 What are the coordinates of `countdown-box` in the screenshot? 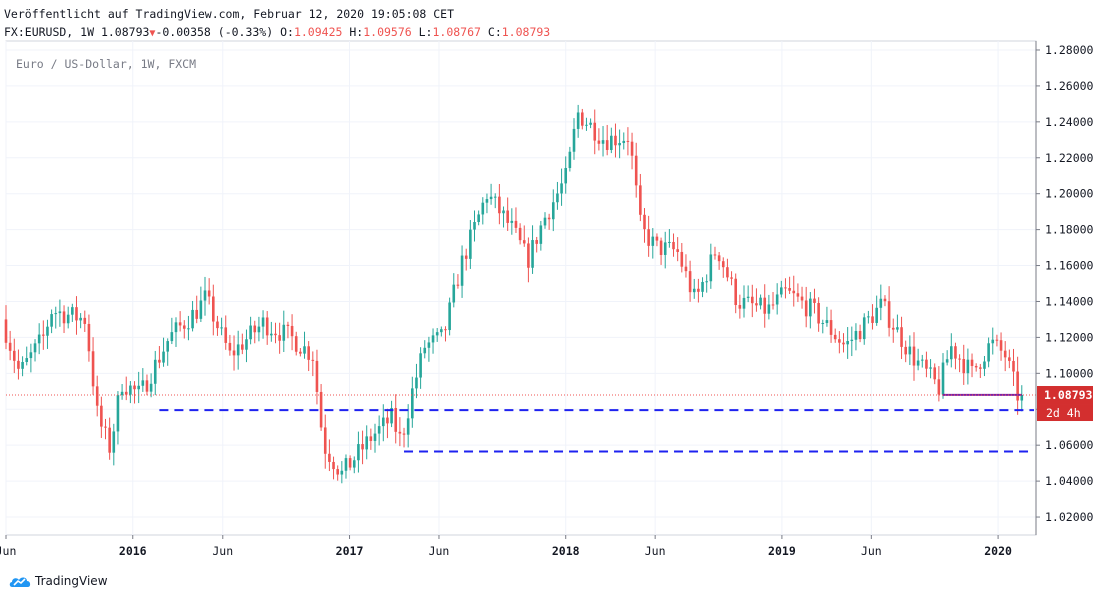 It's located at (1065, 413).